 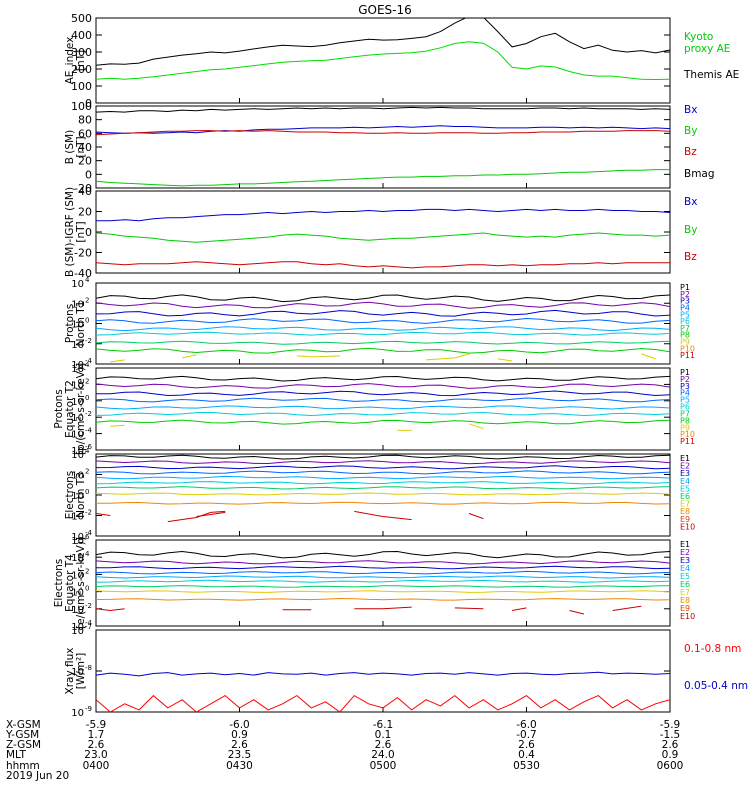 I want to click on chart-title: GOES-16, so click(x=385, y=10).